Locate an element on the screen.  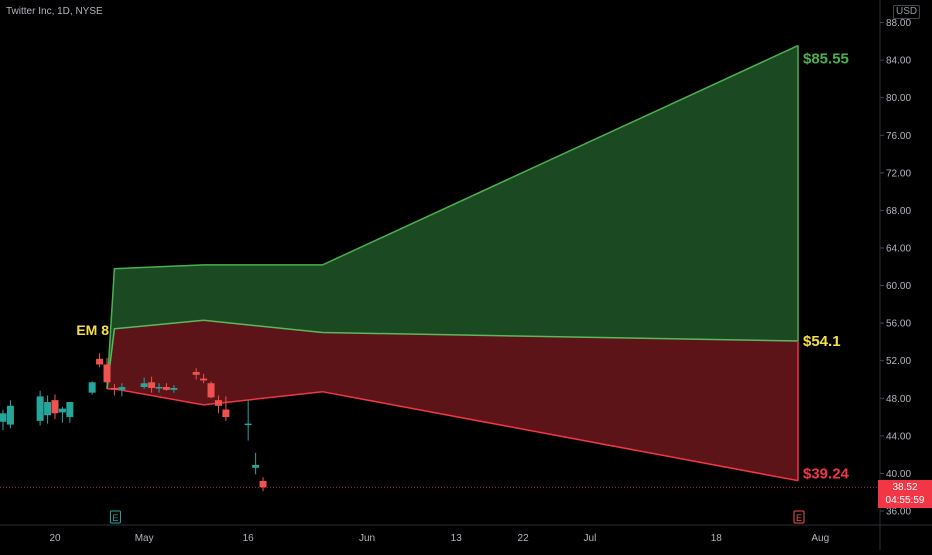
em-title-label: EM 8 is located at coordinates (92, 330).